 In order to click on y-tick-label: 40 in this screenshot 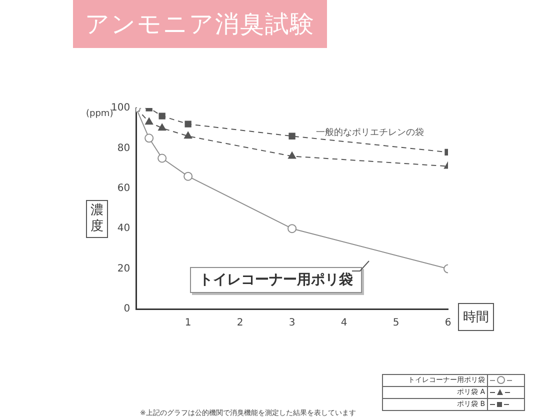, I will do `click(123, 228)`.